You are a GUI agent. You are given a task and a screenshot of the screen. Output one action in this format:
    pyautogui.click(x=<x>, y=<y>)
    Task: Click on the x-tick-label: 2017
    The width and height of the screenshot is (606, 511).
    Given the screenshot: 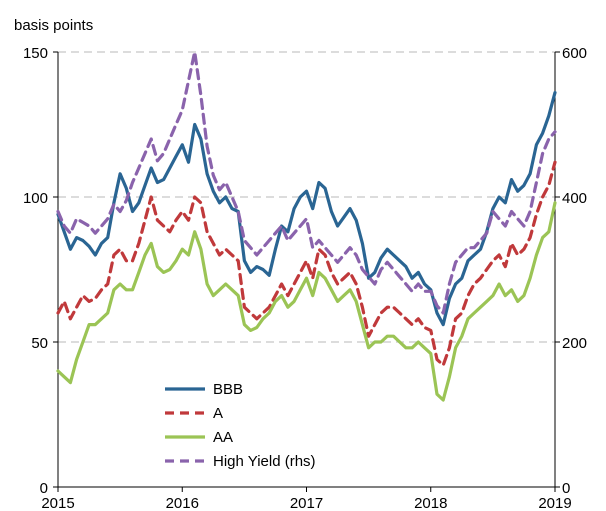 What is the action you would take?
    pyautogui.click(x=306, y=503)
    